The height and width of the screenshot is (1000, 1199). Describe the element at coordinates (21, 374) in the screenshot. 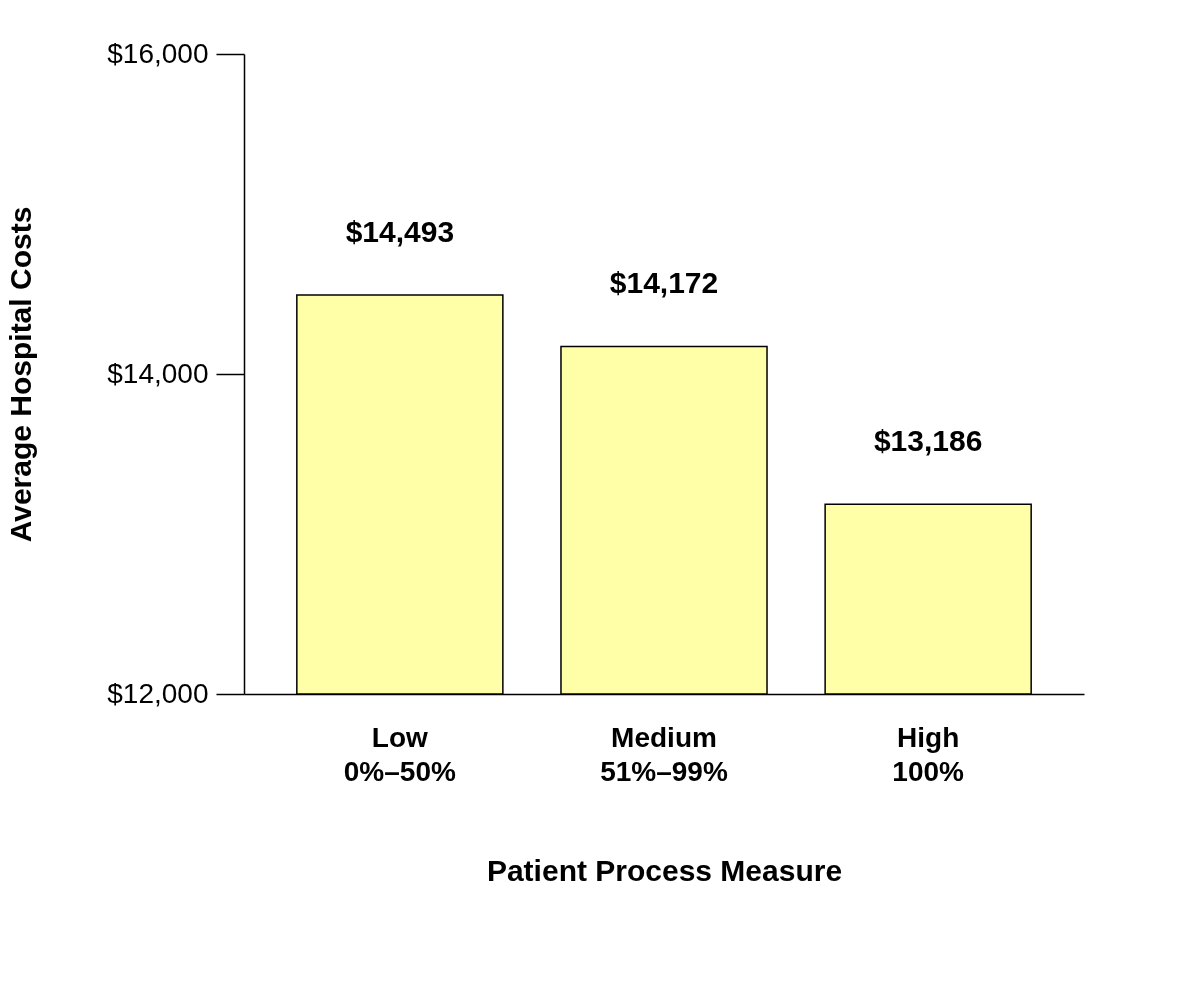

I see `y-axis-title: Average Hospital Costs` at that location.